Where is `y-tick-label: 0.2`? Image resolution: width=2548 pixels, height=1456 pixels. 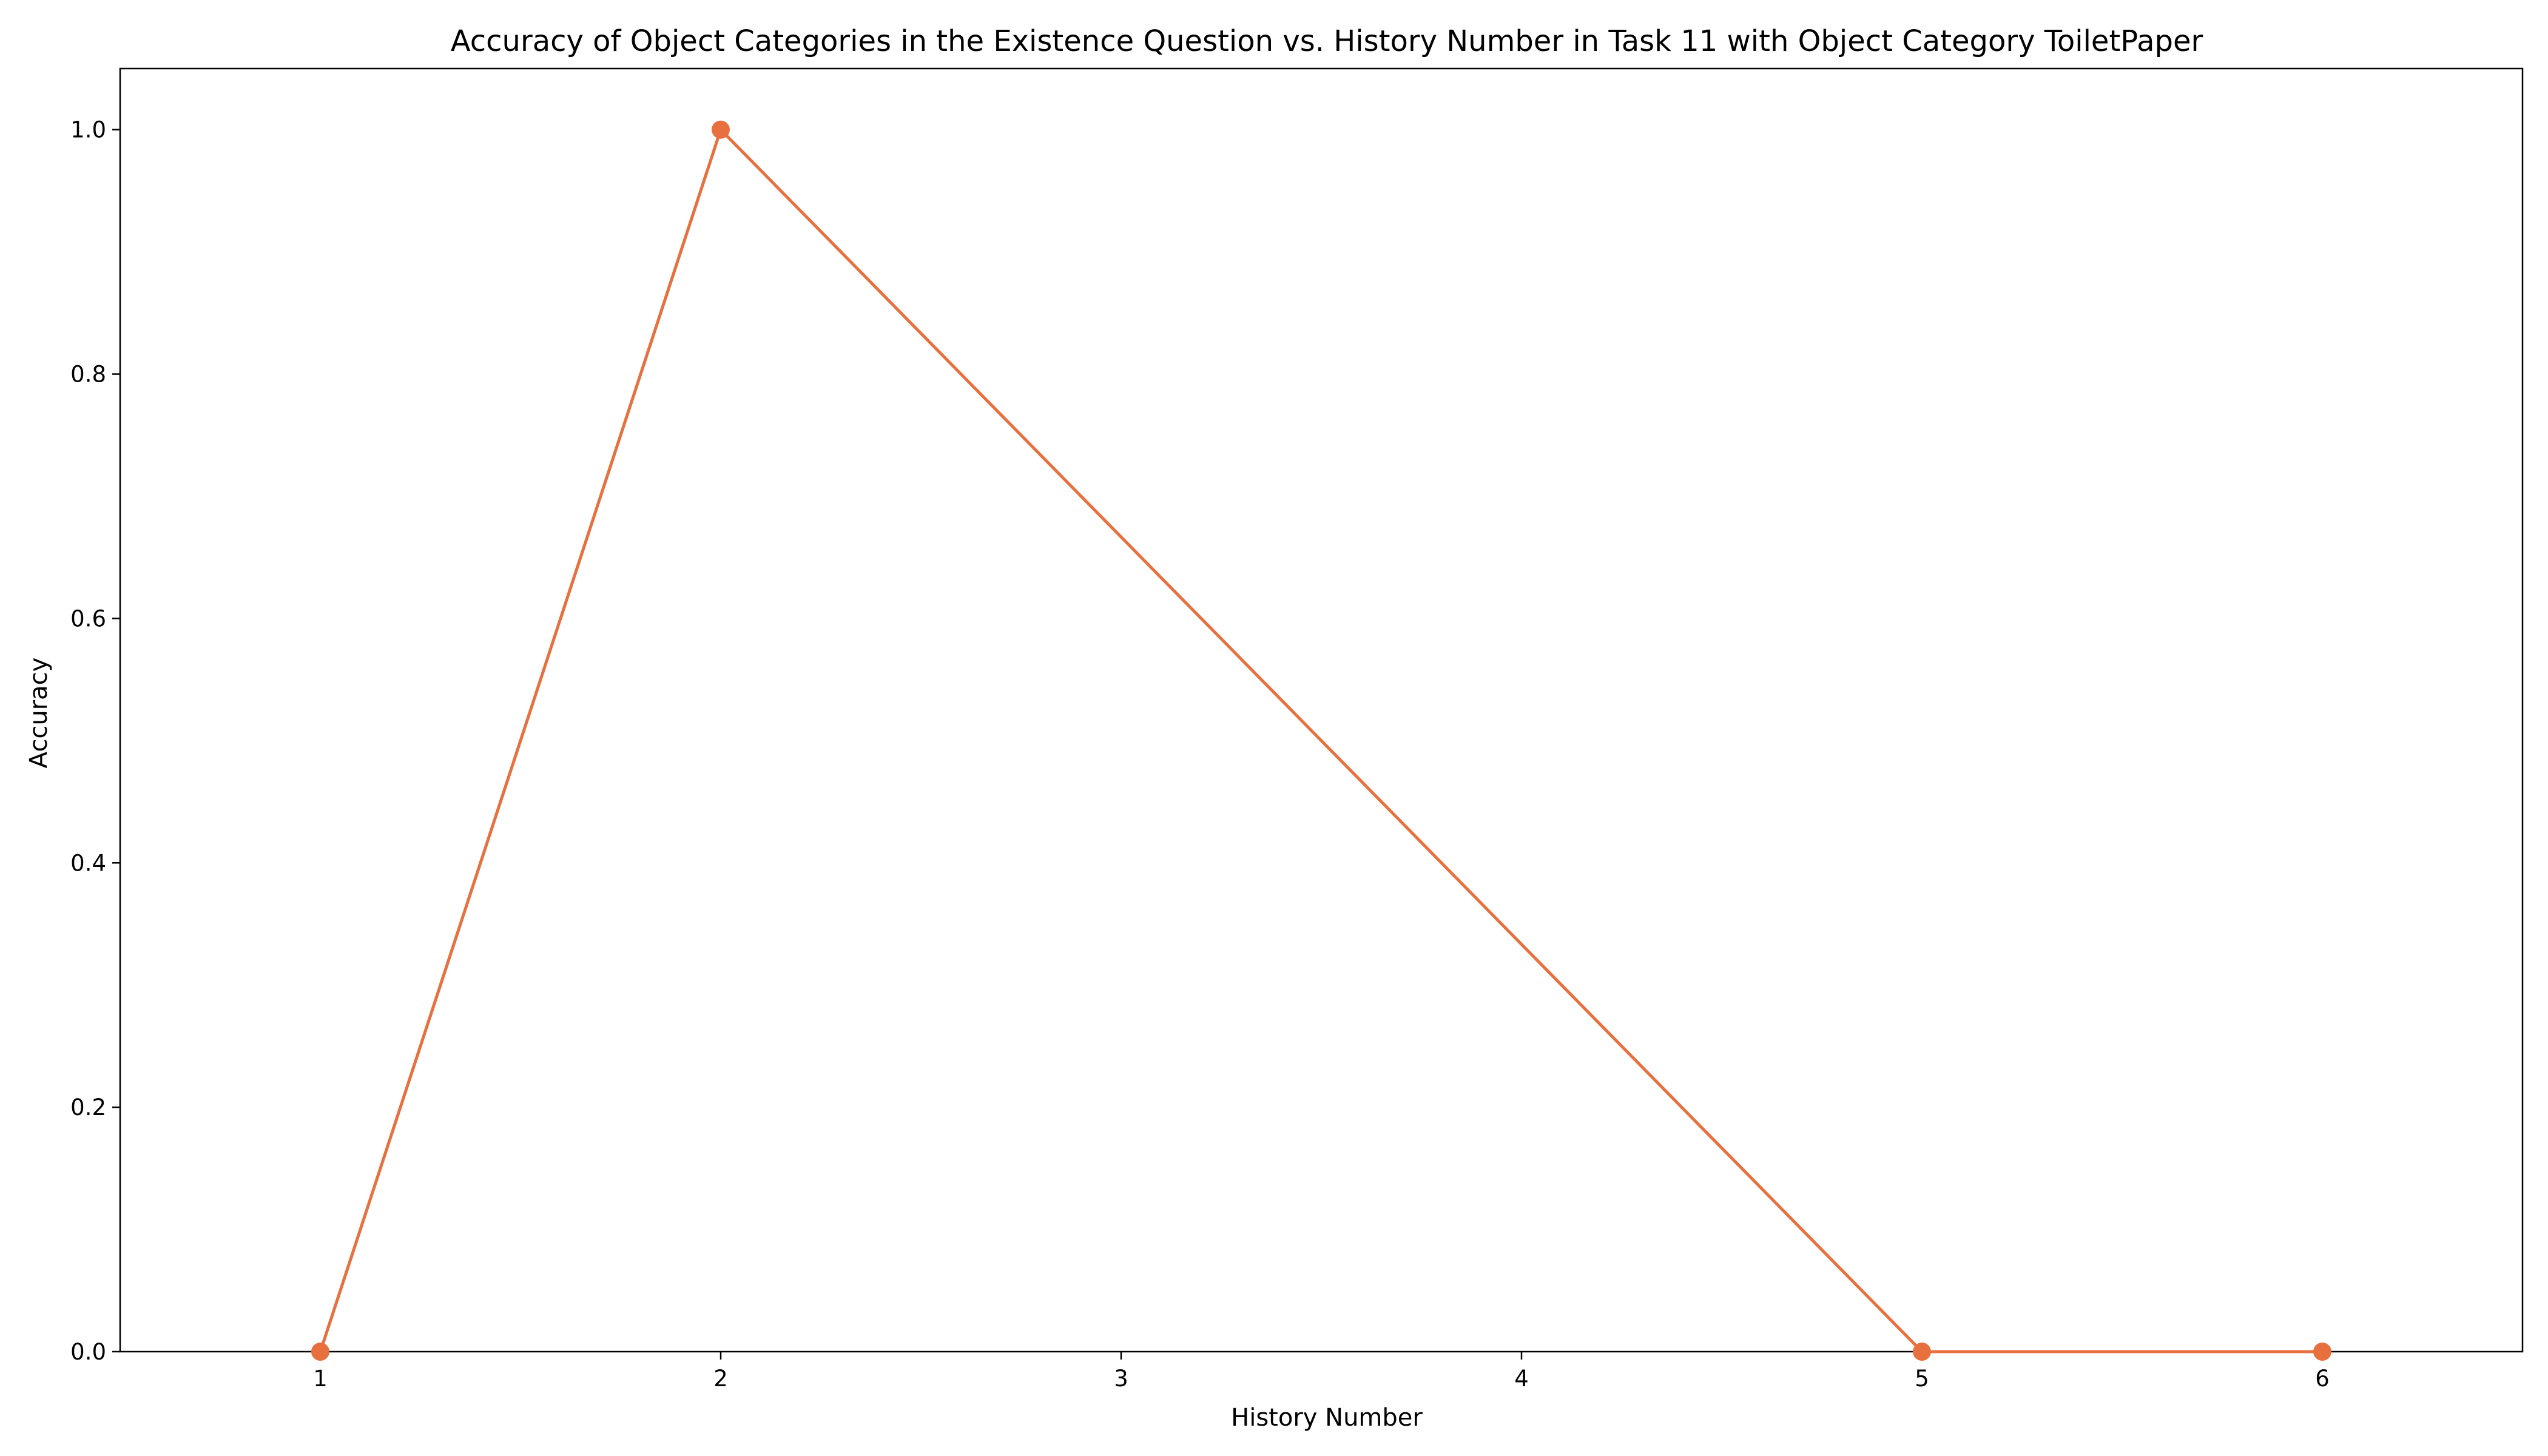 y-tick-label: 0.2 is located at coordinates (88, 1107).